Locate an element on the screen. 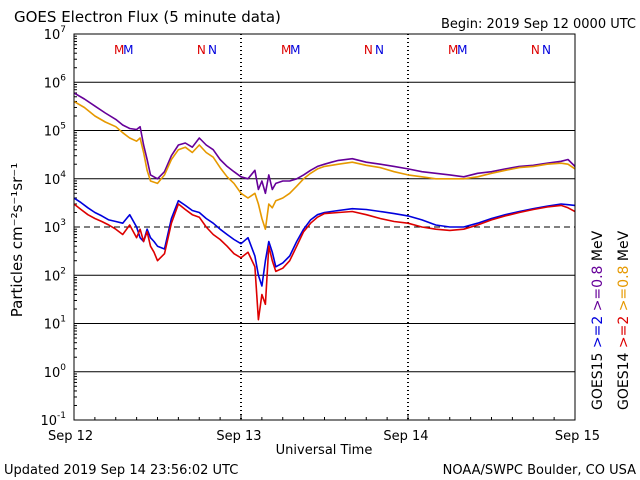 Image resolution: width=640 pixels, height=480 pixels. y-tick-label: 10³ is located at coordinates (55, 227).